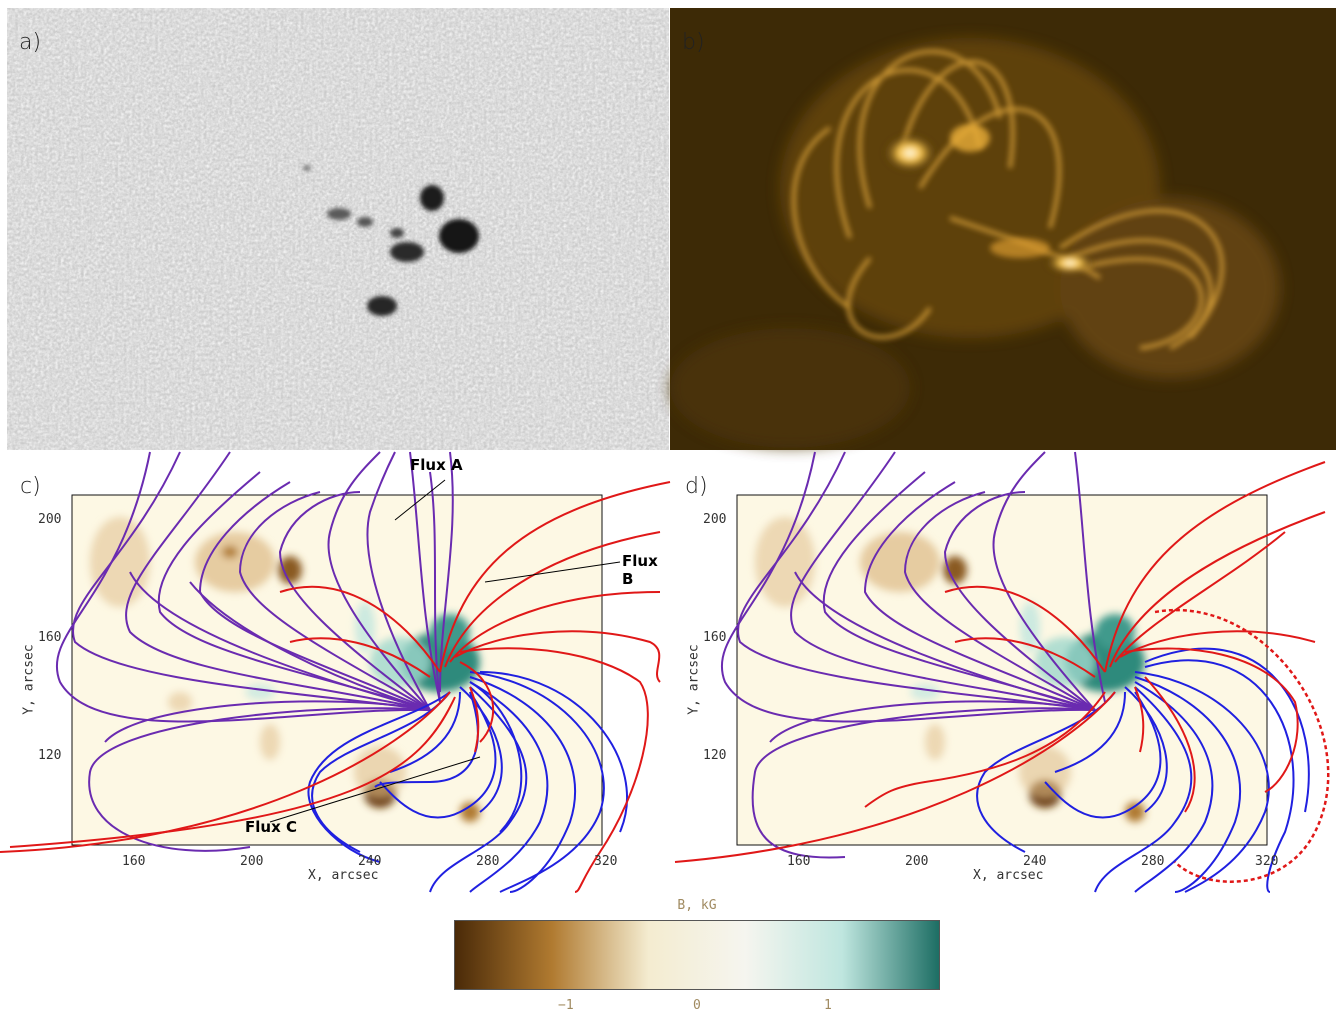 The image size is (1336, 1015). Describe the element at coordinates (697, 1005) in the screenshot. I see `colorbar-tick: 0` at that location.